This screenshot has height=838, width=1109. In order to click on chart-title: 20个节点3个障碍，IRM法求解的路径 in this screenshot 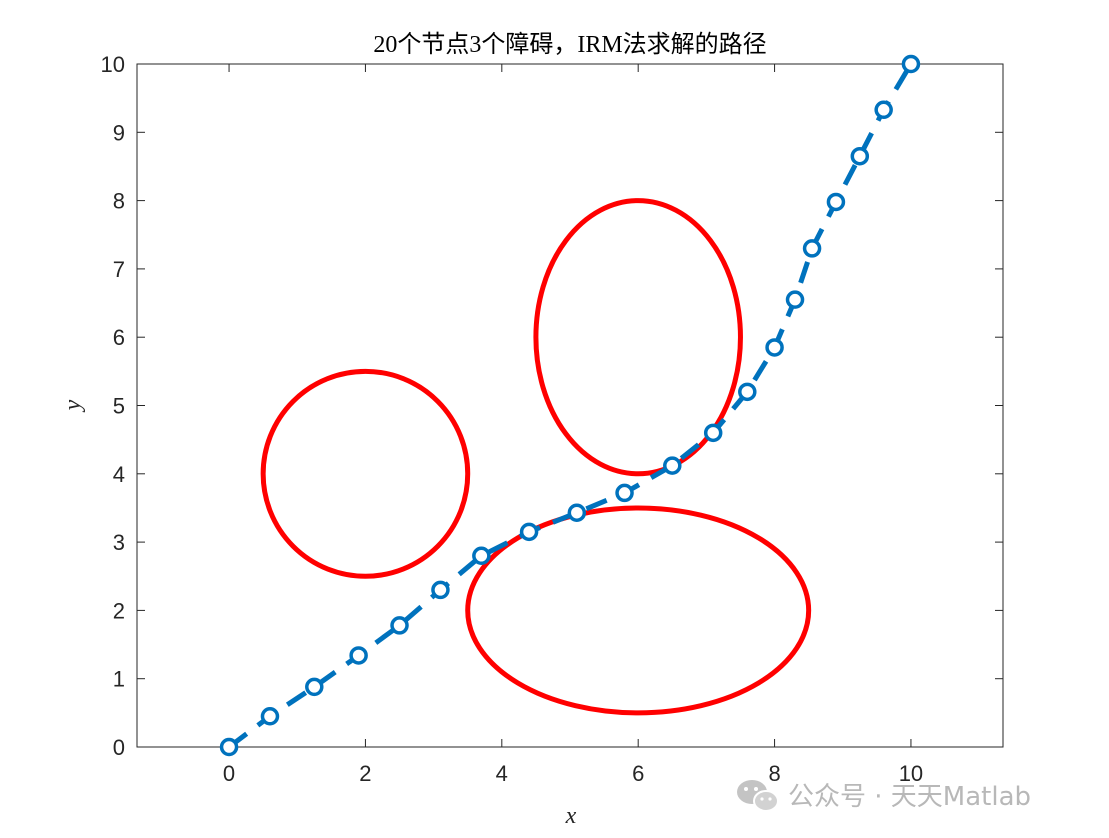, I will do `click(569, 44)`.